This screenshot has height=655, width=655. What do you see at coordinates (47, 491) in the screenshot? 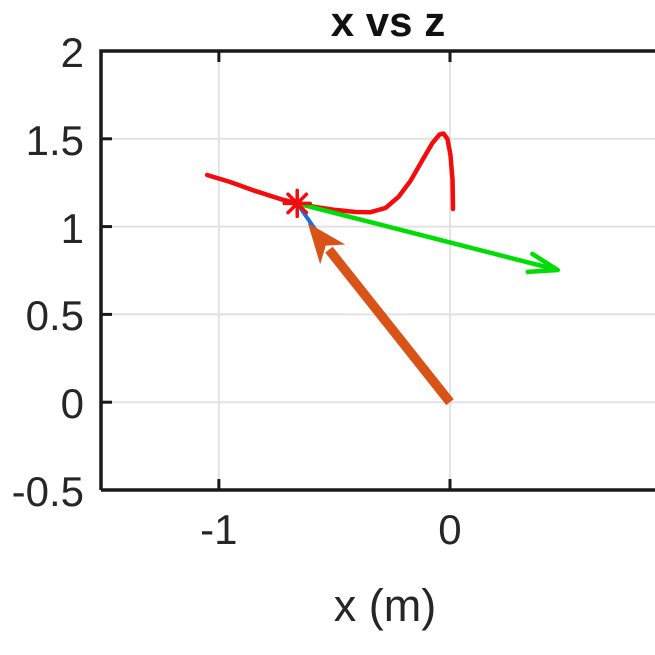
I see `y-tick-label: -0.5` at bounding box center [47, 491].